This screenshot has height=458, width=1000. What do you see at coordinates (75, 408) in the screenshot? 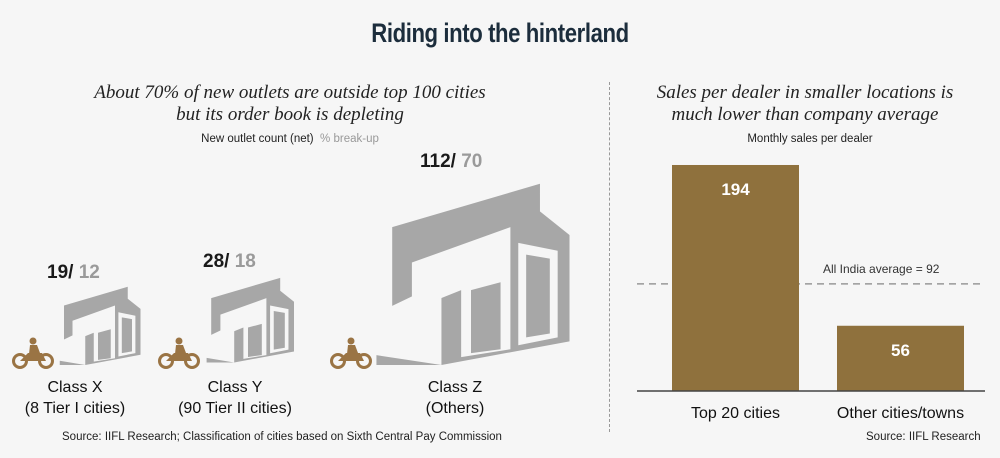
I see `class-x-desc: (8 Tier I cities)` at bounding box center [75, 408].